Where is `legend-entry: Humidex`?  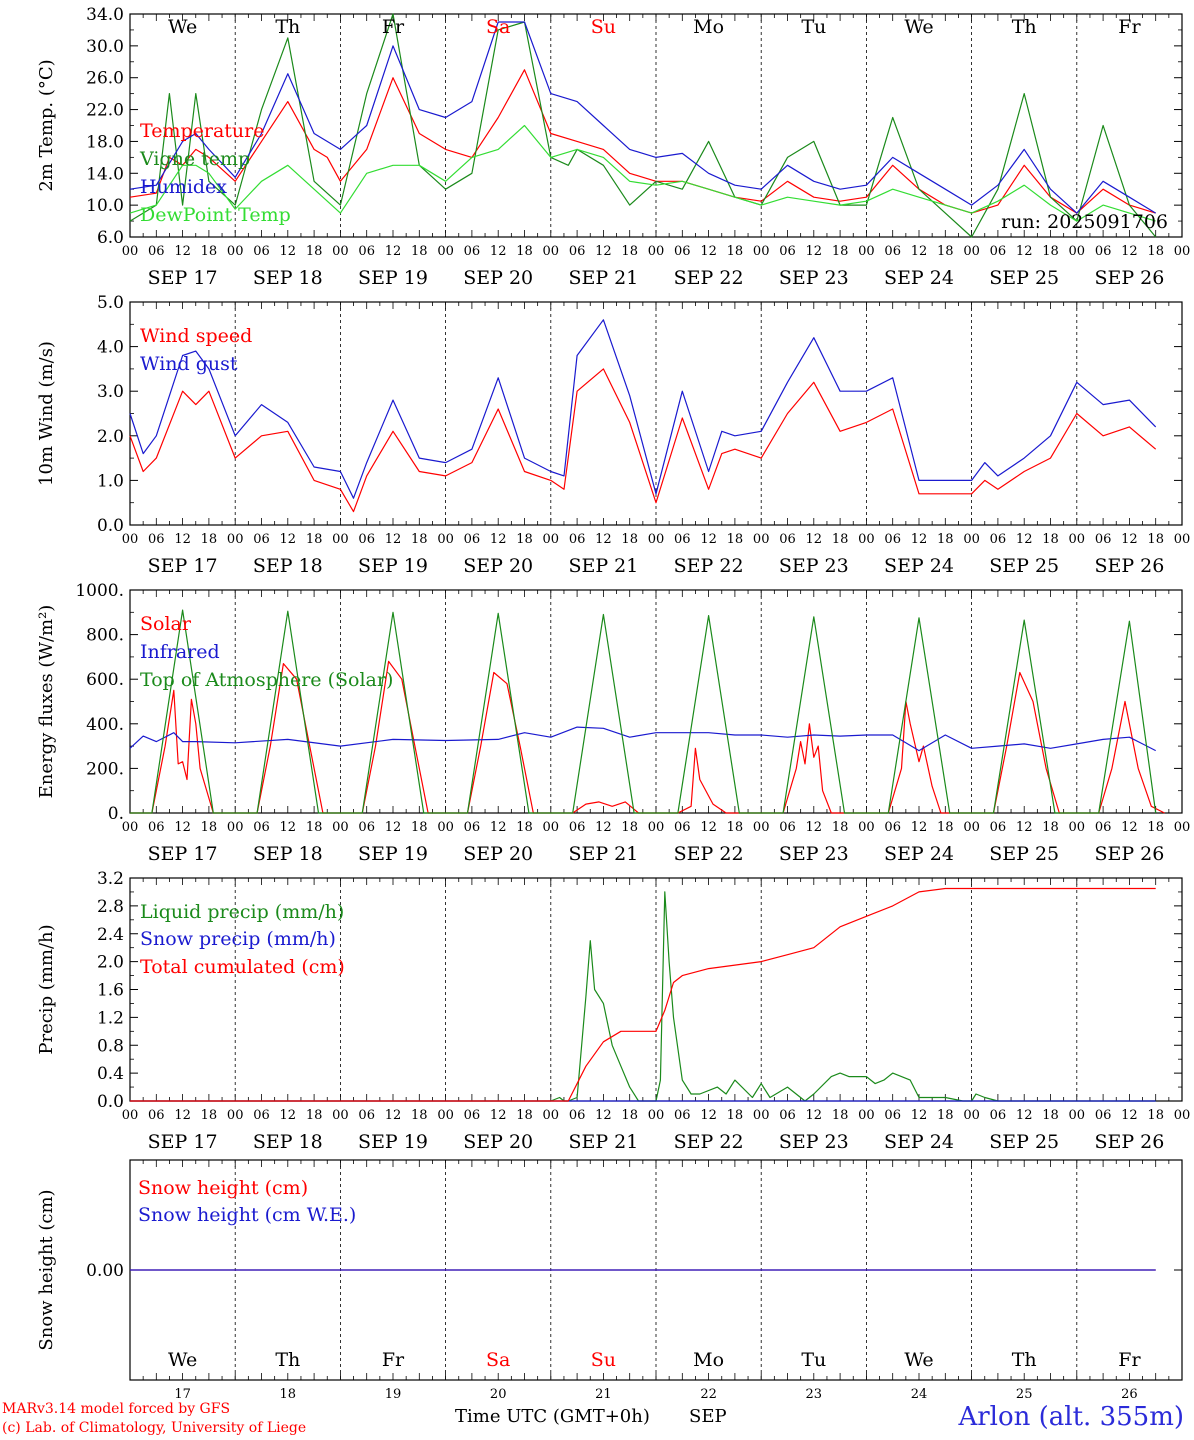
legend-entry: Humidex is located at coordinates (183, 187).